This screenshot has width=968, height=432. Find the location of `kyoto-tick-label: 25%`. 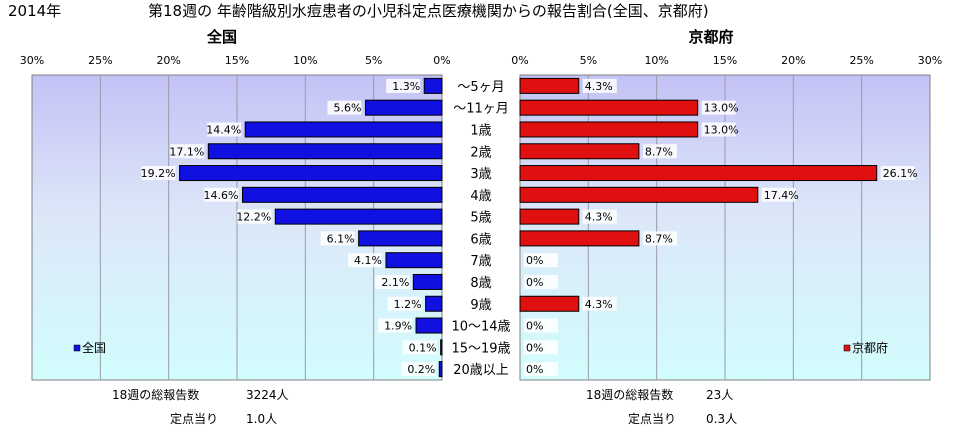

kyoto-tick-label: 25% is located at coordinates (861, 60).